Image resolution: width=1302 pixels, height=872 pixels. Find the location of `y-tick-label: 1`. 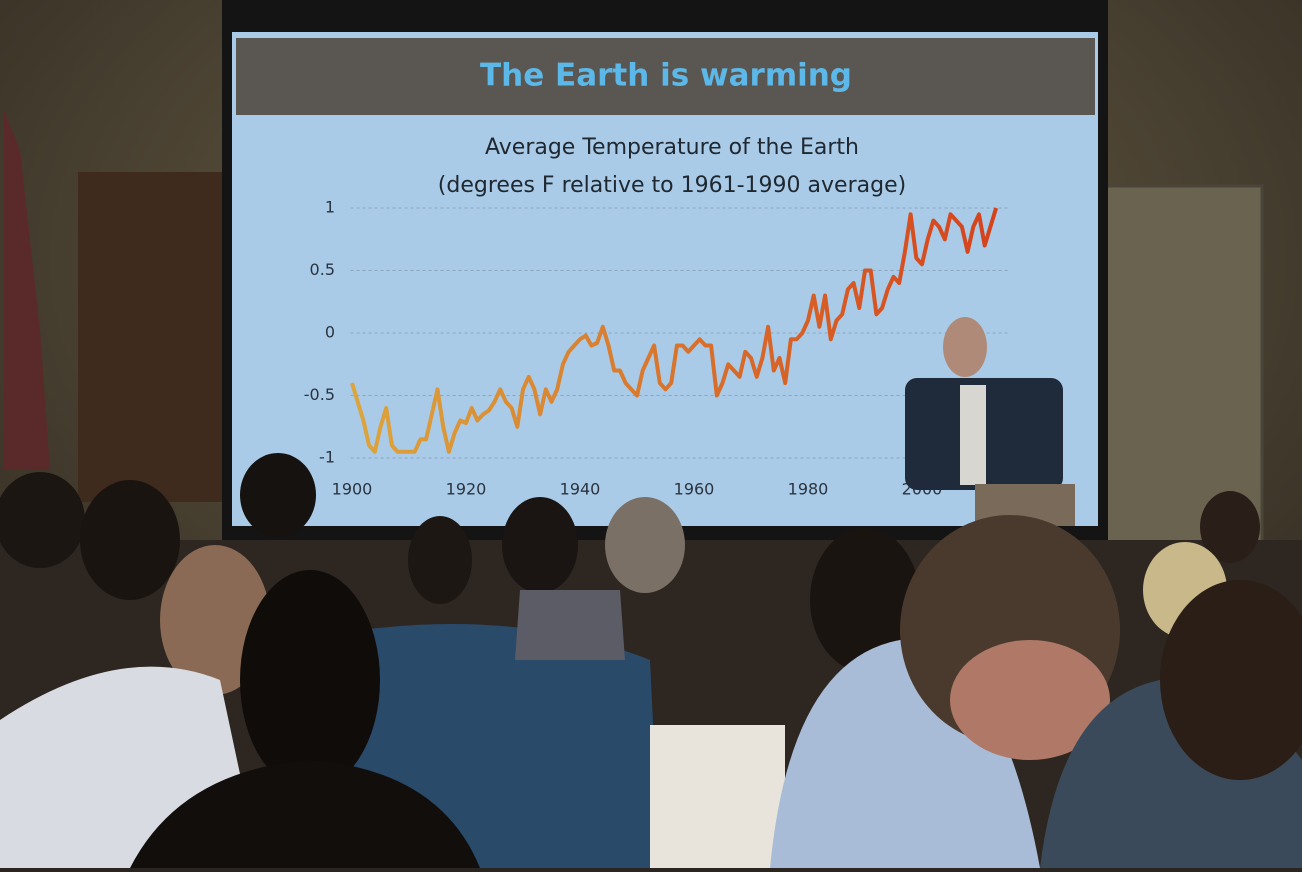

y-tick-label: 1 is located at coordinates (330, 207).